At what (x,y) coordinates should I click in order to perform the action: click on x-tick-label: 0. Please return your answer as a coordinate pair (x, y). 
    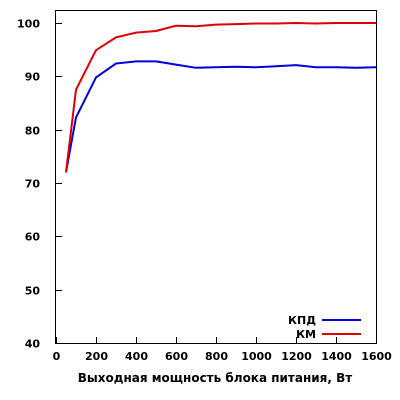
    Looking at the image, I should click on (57, 356).